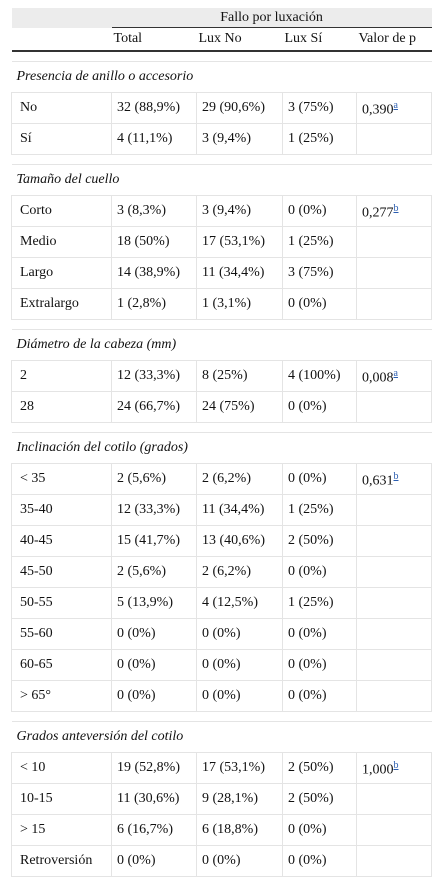  I want to click on row-label: 50-55, so click(61, 603).